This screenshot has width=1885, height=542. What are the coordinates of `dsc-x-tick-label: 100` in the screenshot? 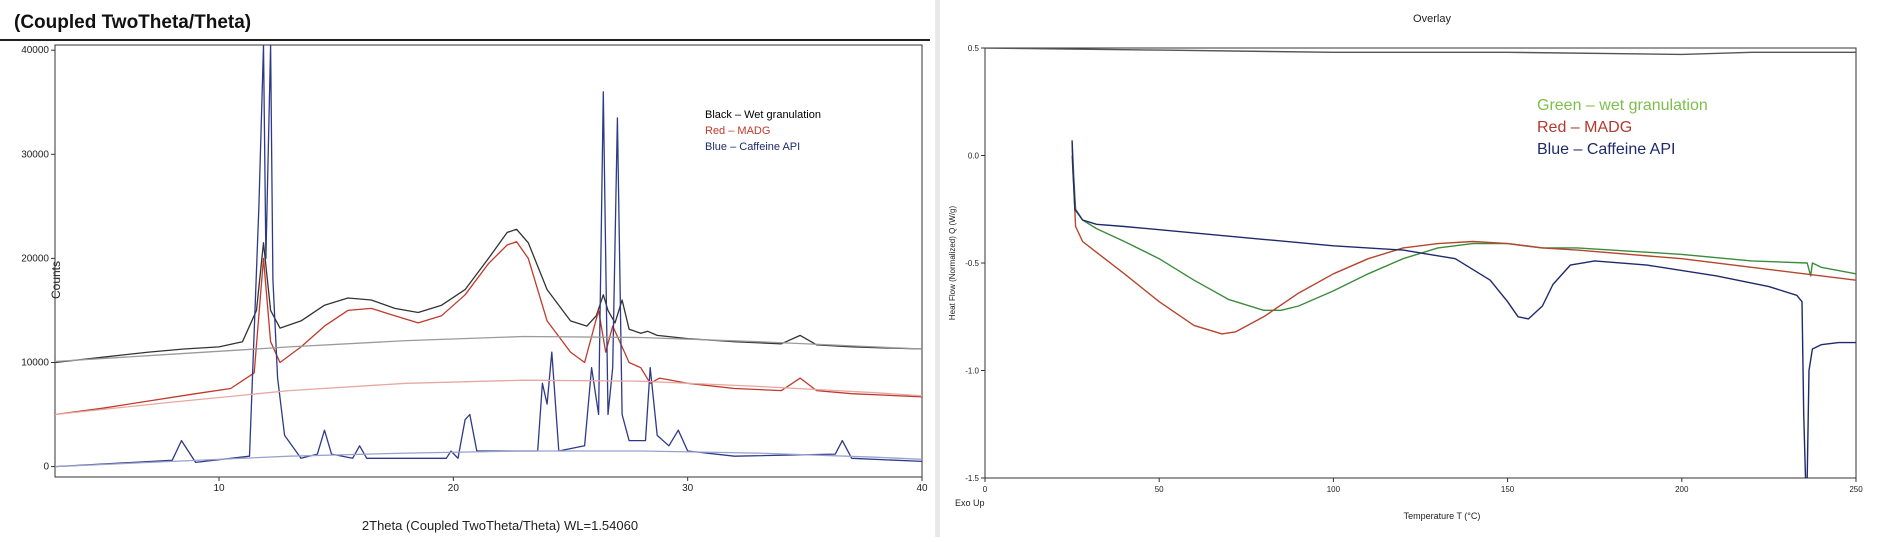 It's located at (1334, 489).